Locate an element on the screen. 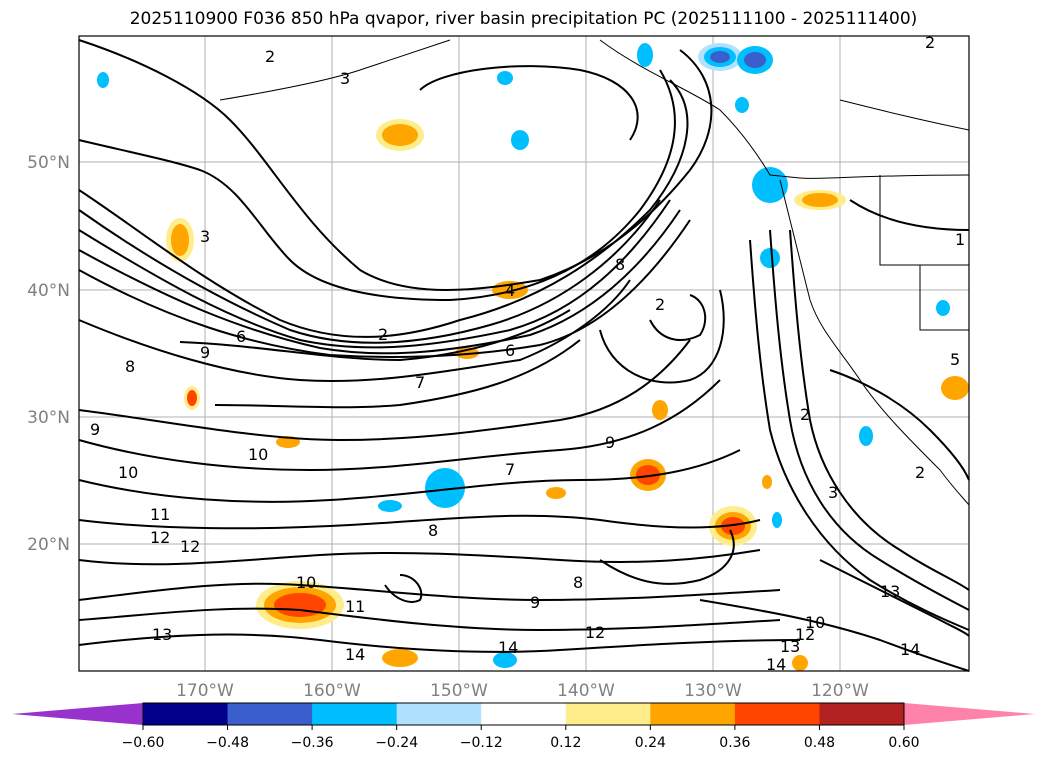 This screenshot has height=765, width=1047. contour-label: 5 is located at coordinates (955, 359).